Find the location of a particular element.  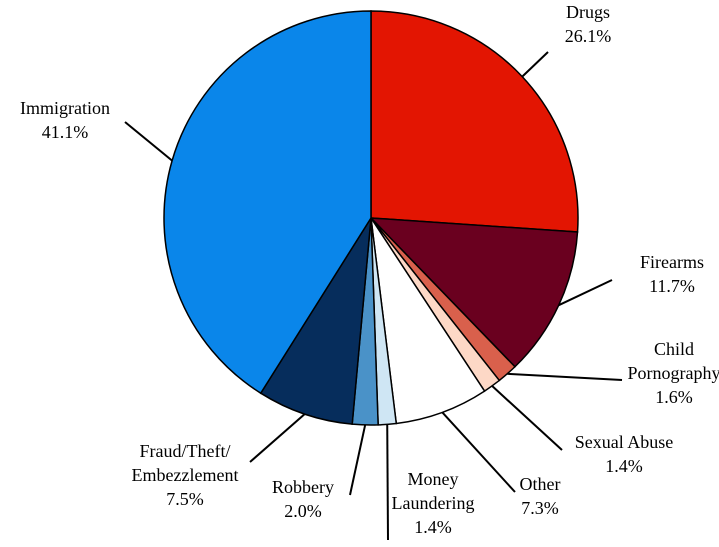

slice-label: Other is located at coordinates (540, 484).